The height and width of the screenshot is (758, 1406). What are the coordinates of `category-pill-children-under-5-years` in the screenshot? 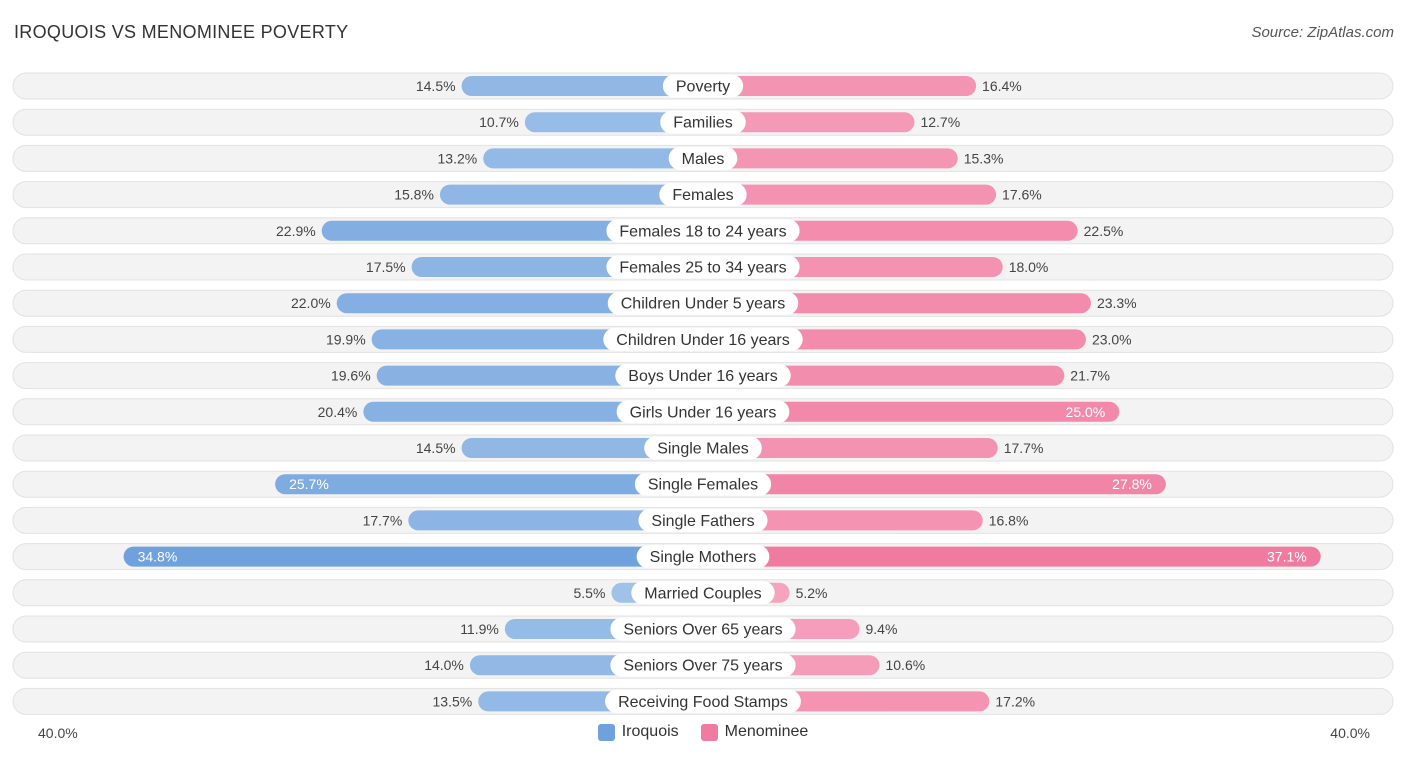 It's located at (703, 303).